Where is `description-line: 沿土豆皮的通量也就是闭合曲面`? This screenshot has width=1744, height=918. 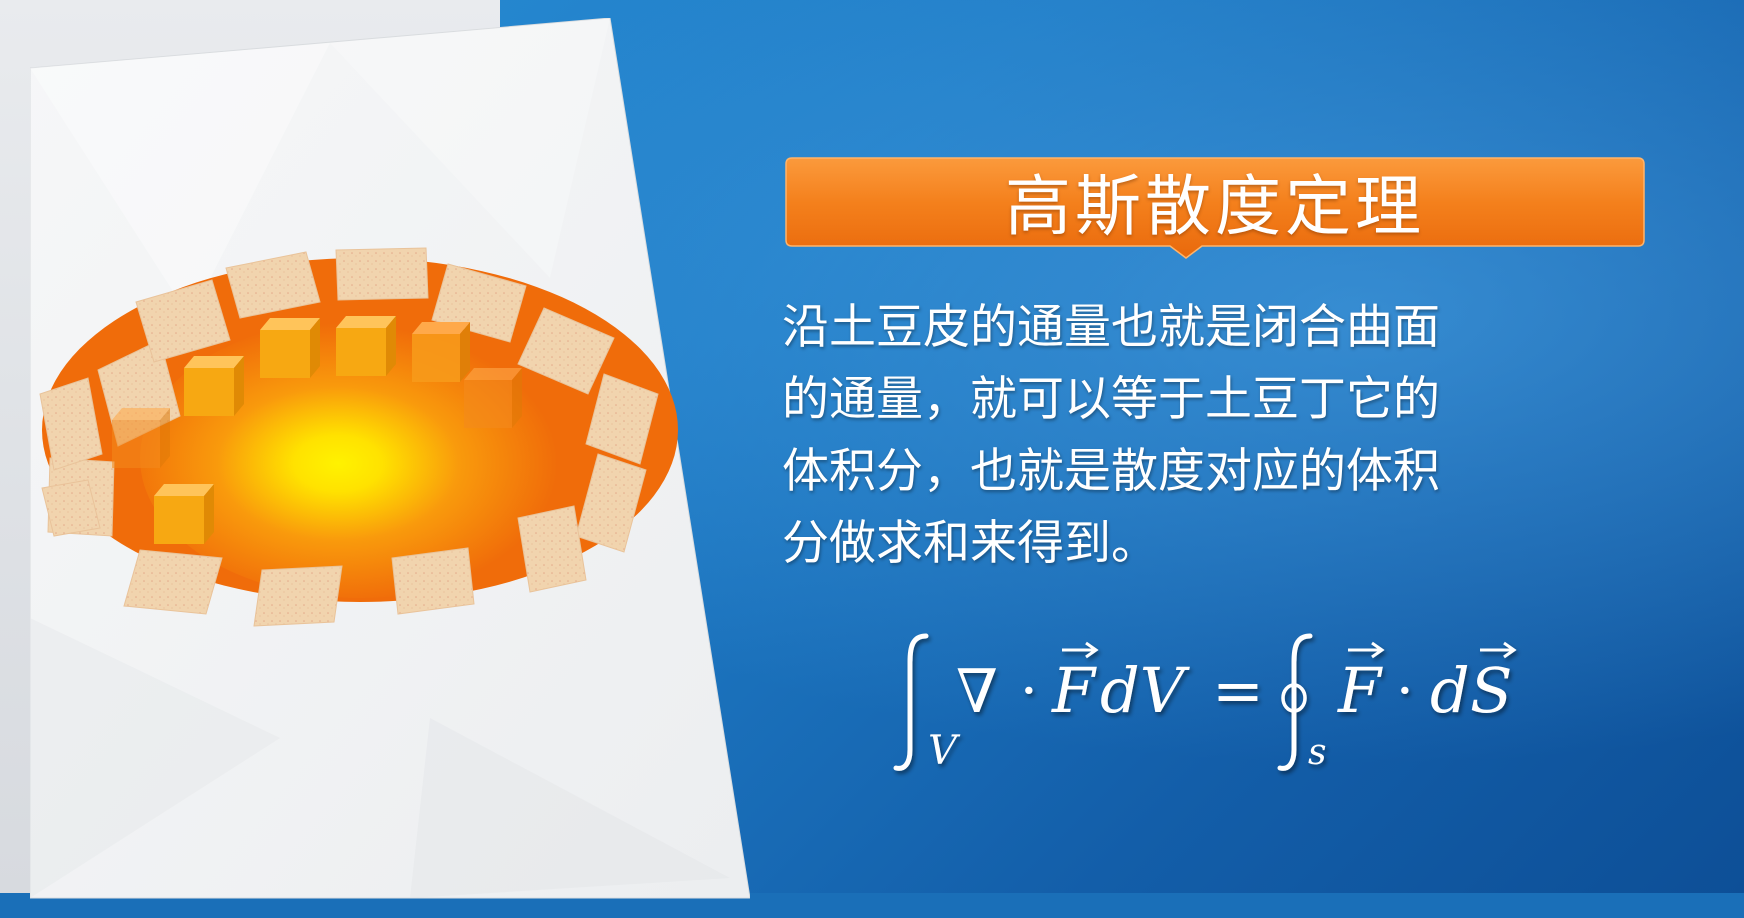
description-line: 沿土豆皮的通量也就是闭合曲面 is located at coordinates (1111, 327).